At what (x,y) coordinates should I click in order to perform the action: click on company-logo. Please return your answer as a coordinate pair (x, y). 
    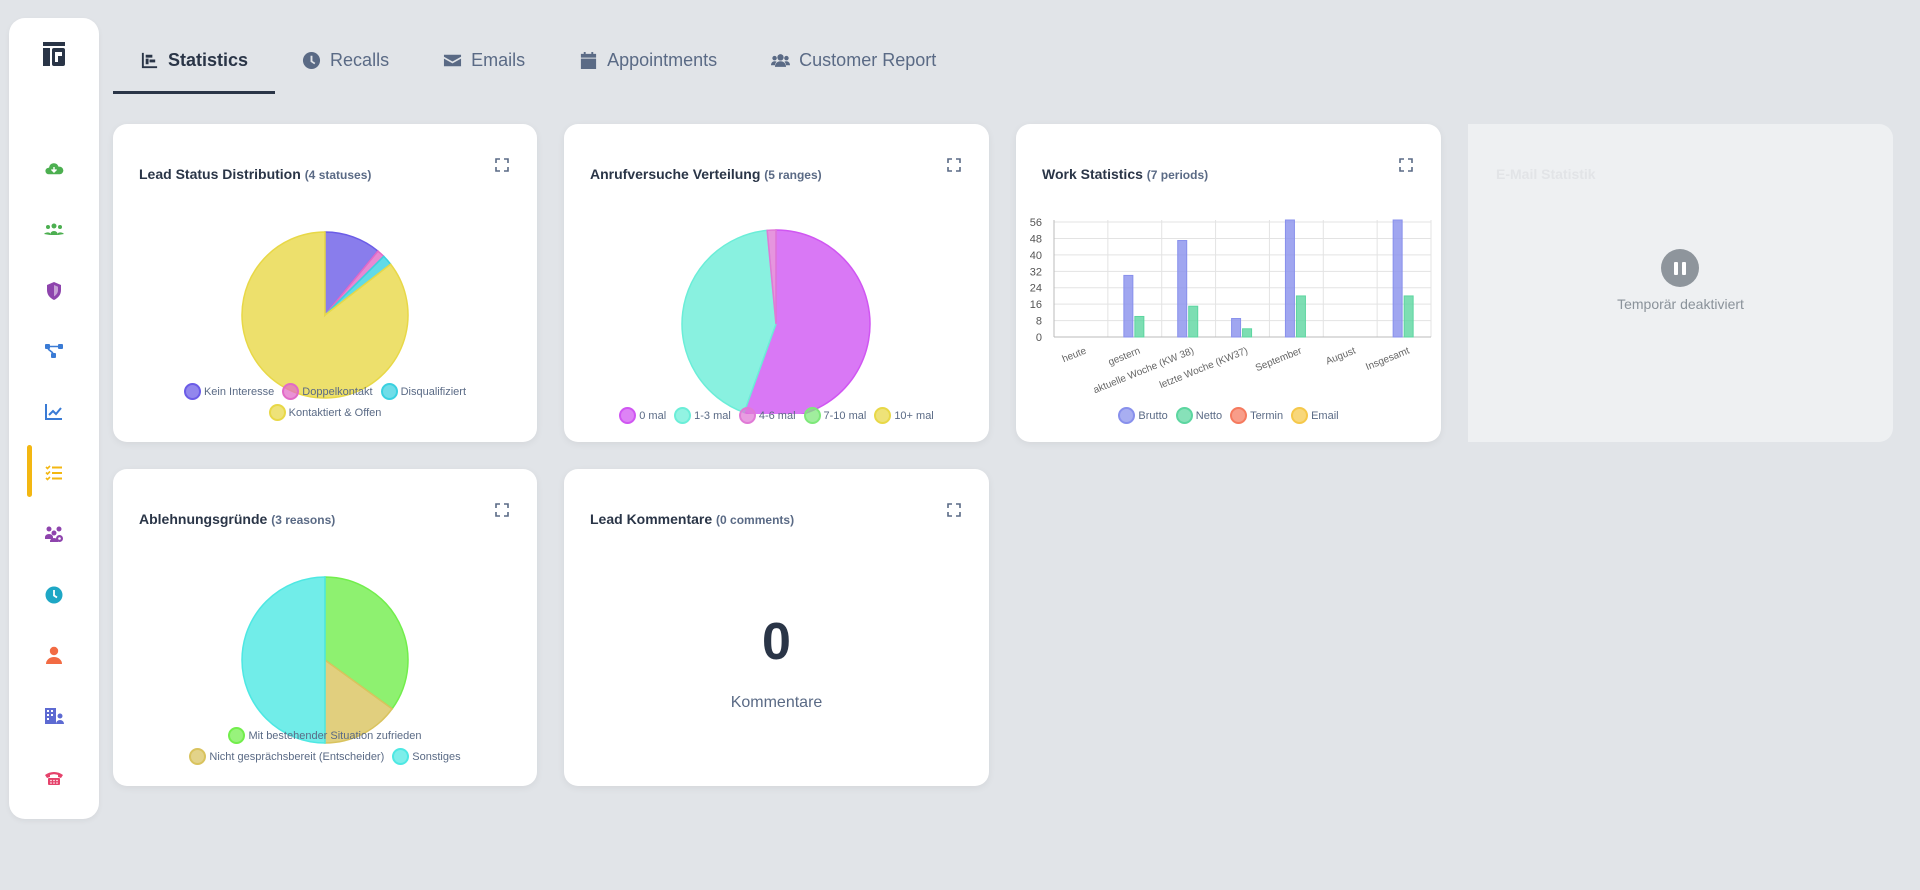
    Looking at the image, I should click on (54, 55).